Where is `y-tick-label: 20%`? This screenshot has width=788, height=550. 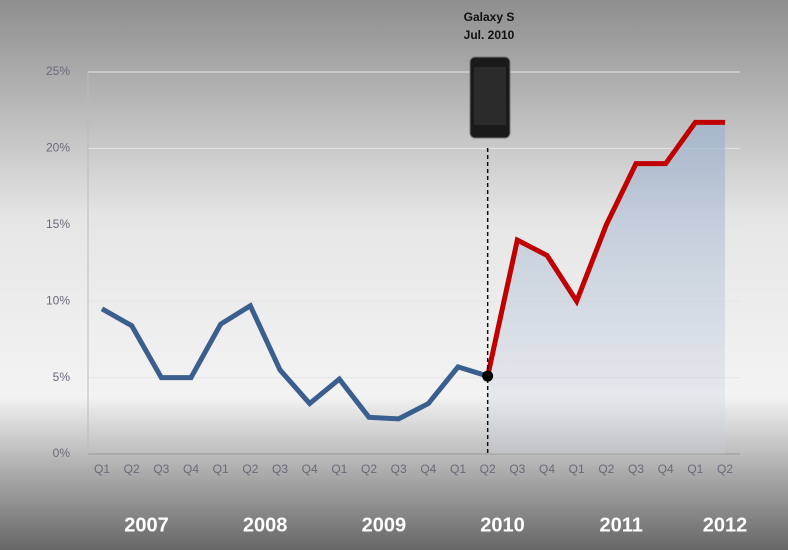 y-tick-label: 20% is located at coordinates (58, 148).